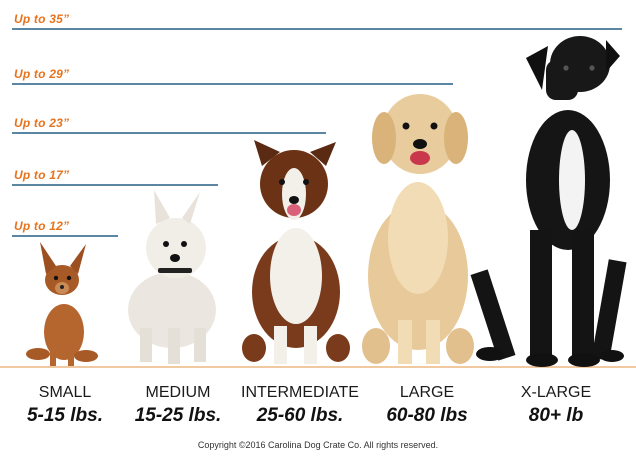  I want to click on height-label-29: Up to 29”, so click(42, 74).